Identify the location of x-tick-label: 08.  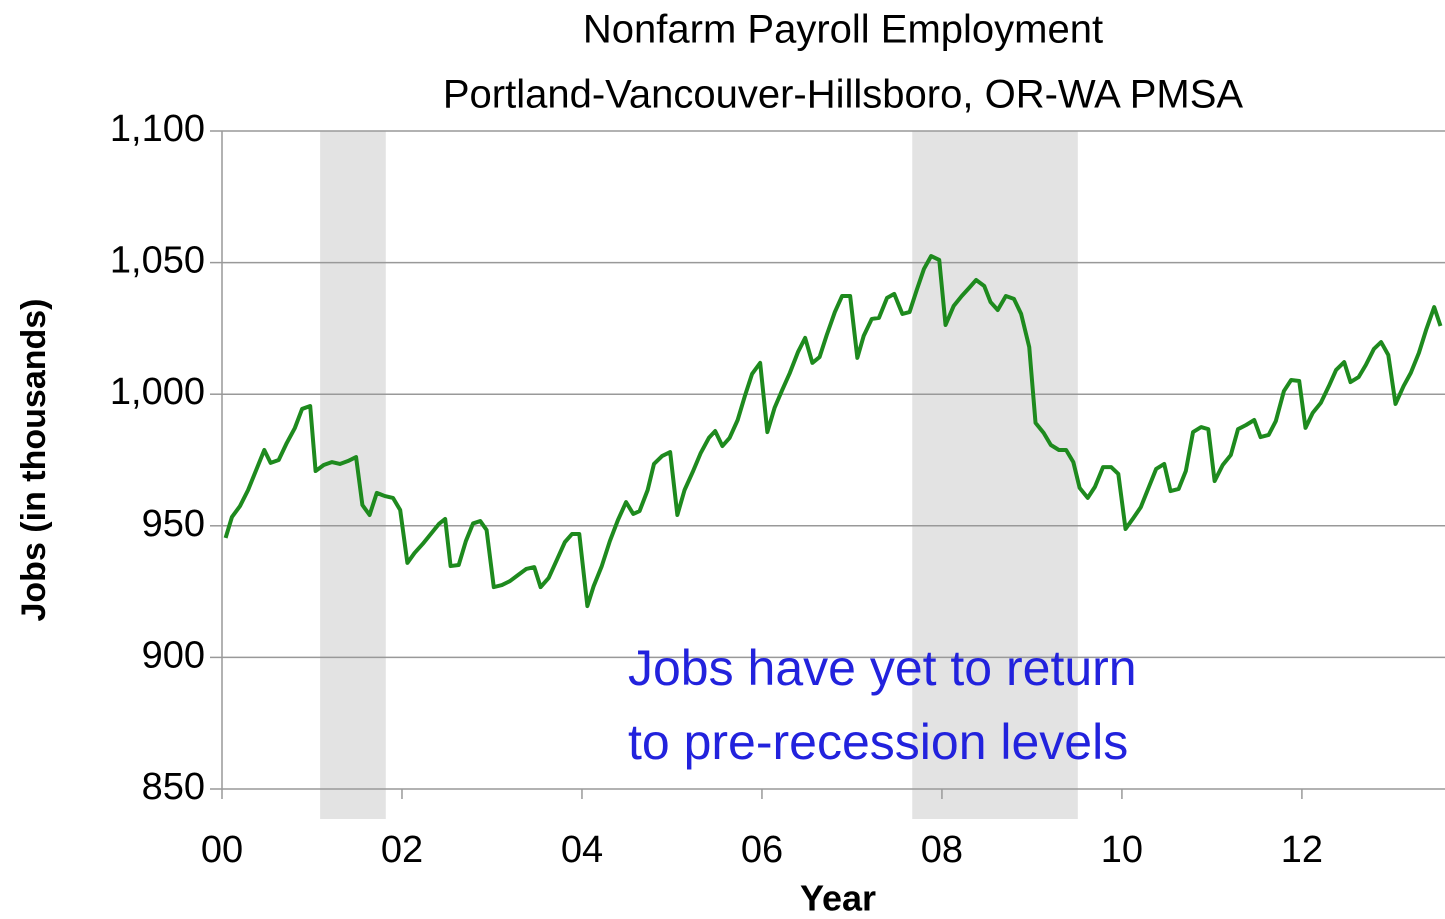
(942, 850).